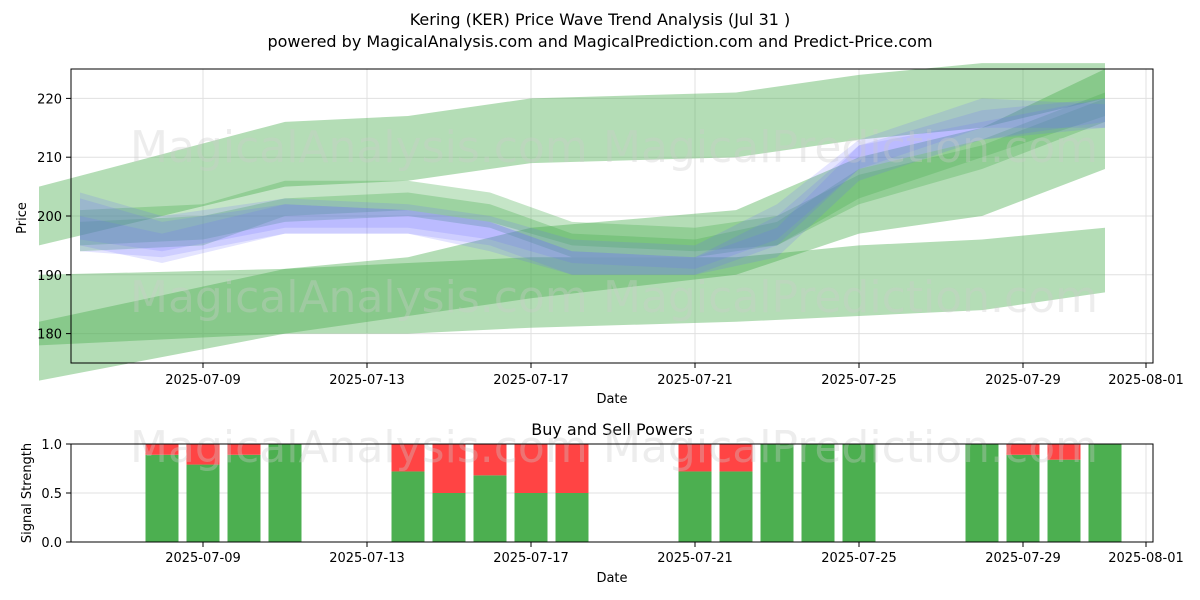 The image size is (1200, 600). What do you see at coordinates (850, 297) in the screenshot?
I see `watermark-4: MagicalPrediction.com` at bounding box center [850, 297].